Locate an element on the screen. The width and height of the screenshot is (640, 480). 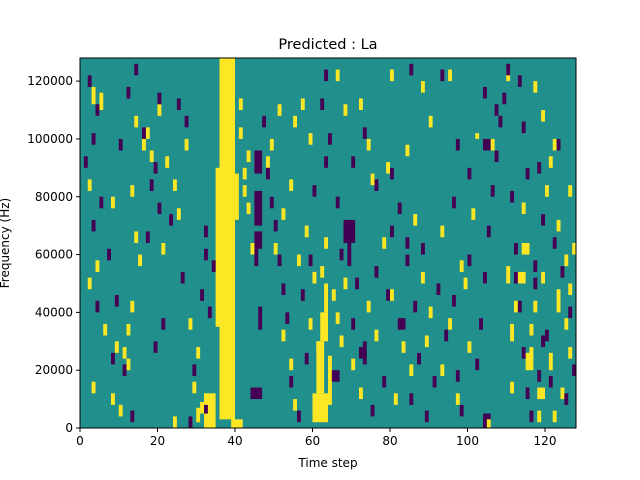
x-axis: 0 20 40 60 80 100 120 is located at coordinates (316, 438).